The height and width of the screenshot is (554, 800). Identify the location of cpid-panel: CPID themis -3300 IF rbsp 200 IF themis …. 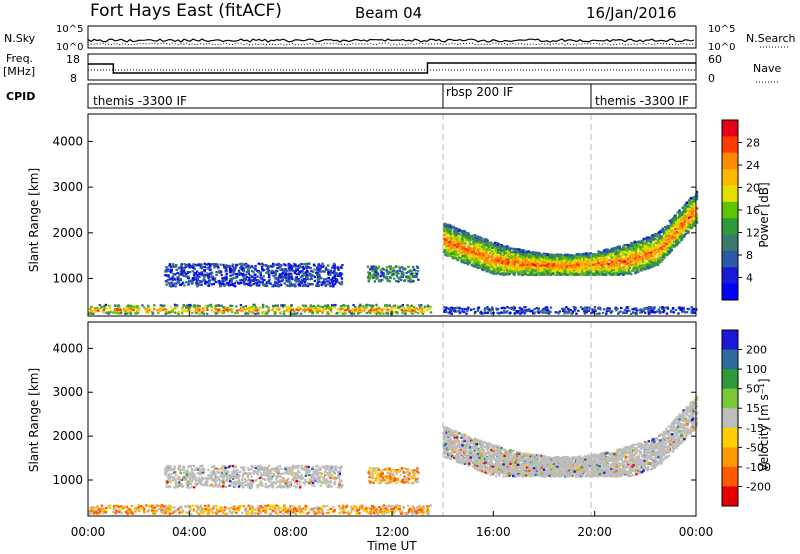
(351, 96).